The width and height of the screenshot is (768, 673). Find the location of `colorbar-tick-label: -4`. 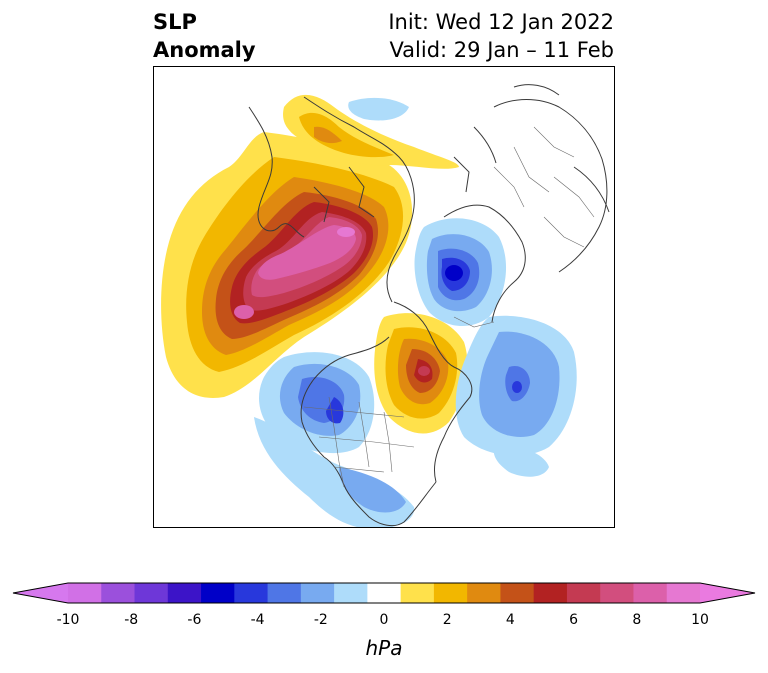

colorbar-tick-label: -4 is located at coordinates (257, 620).